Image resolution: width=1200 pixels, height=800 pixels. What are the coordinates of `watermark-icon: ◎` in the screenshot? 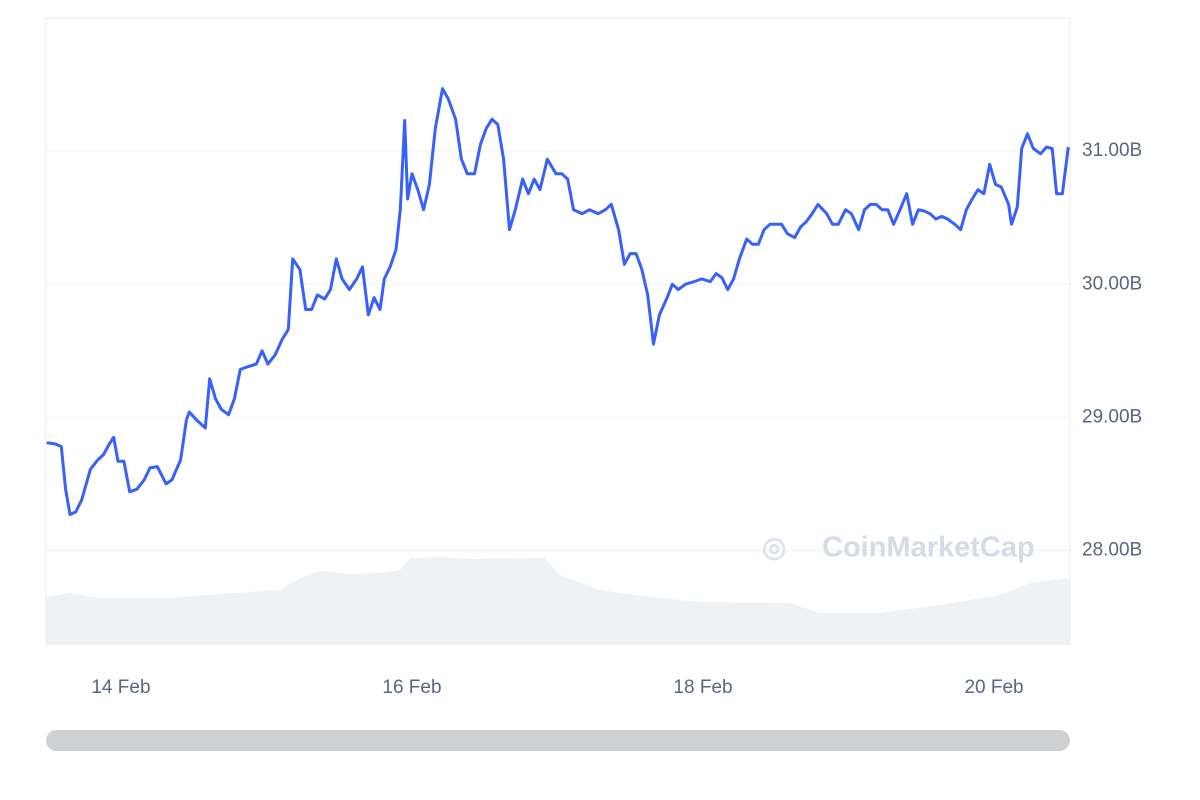 It's located at (774, 546).